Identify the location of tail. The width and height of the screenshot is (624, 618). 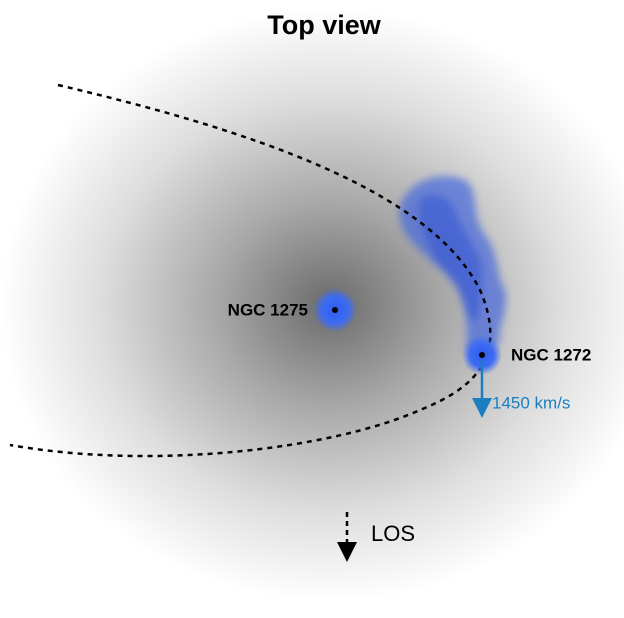
(453, 263).